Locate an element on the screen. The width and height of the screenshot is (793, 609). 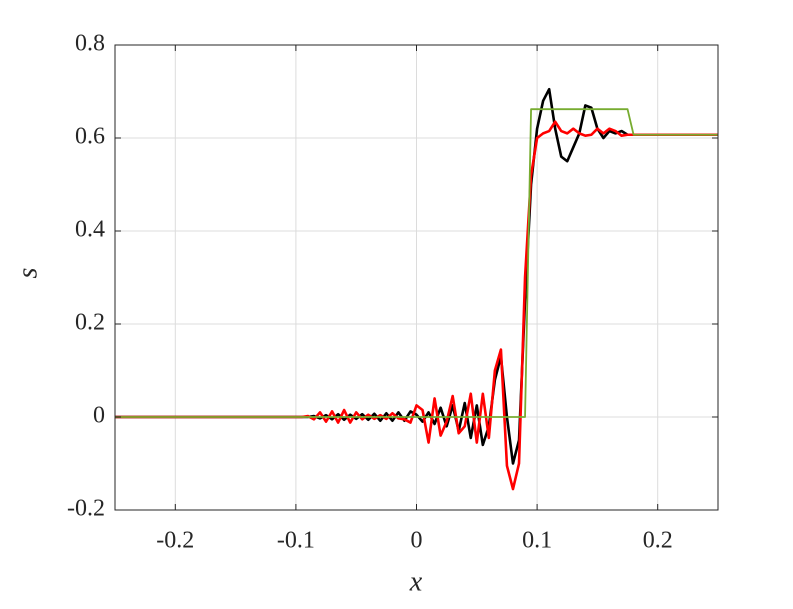
y-tick-label: 0.6 is located at coordinates (90, 137).